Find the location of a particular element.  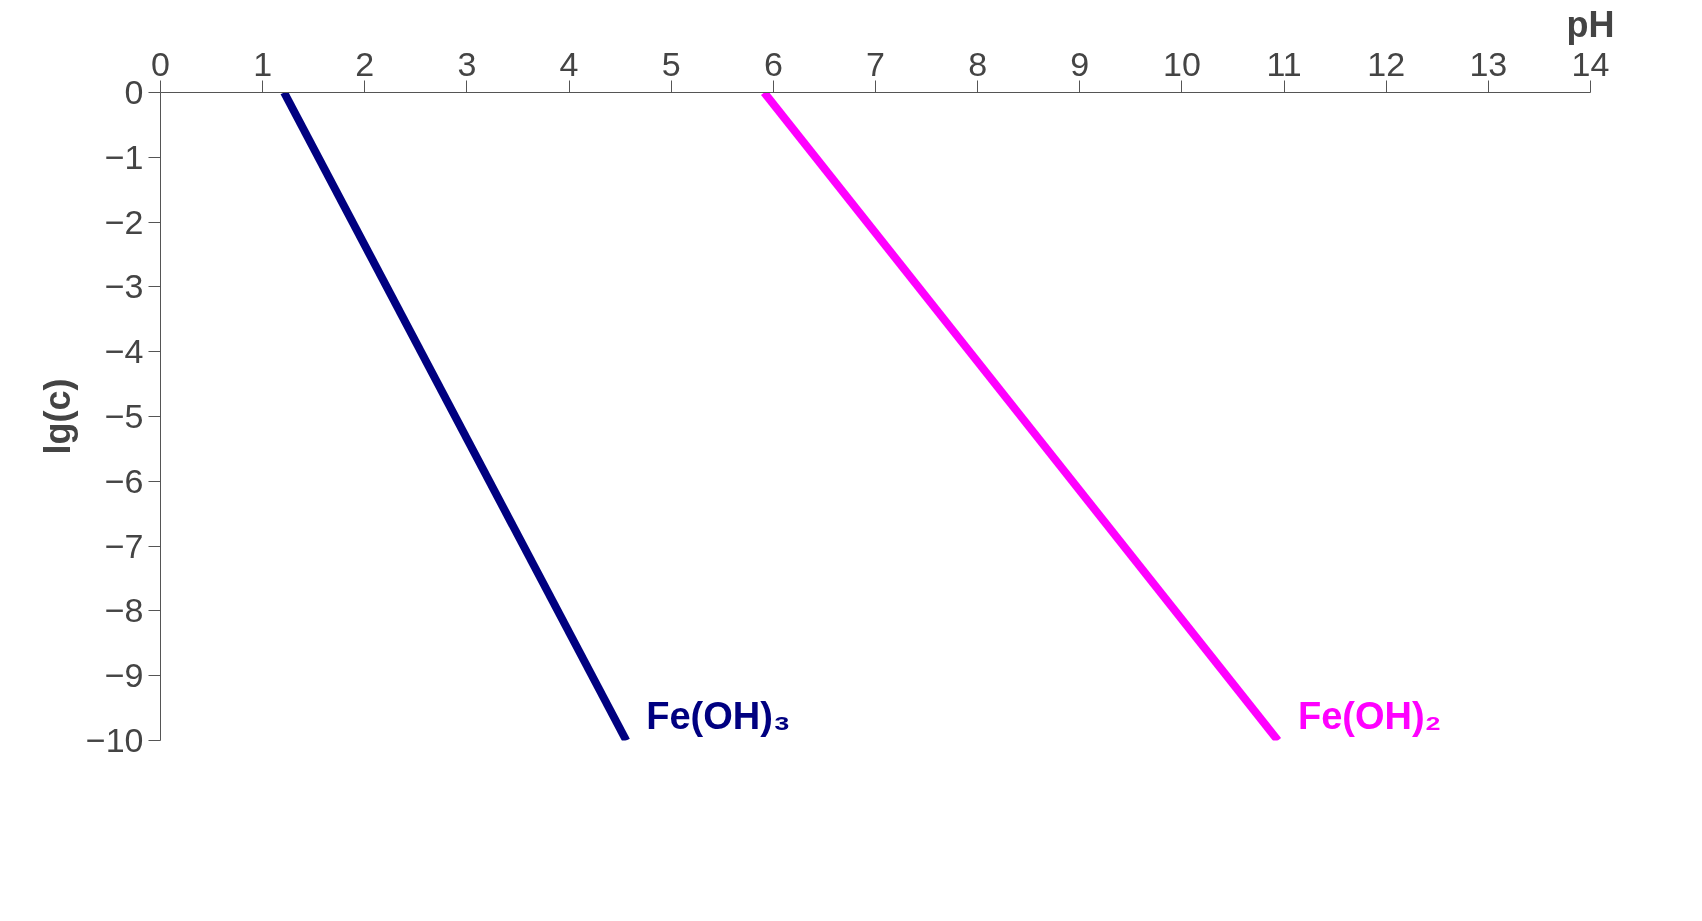

y-tick-label: −8 is located at coordinates (124, 610).